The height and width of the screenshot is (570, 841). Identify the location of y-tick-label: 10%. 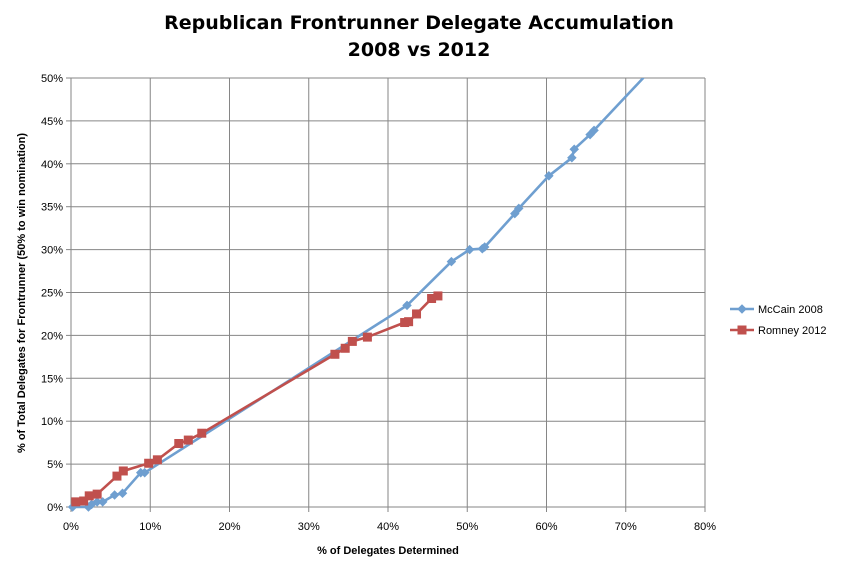
(52, 422).